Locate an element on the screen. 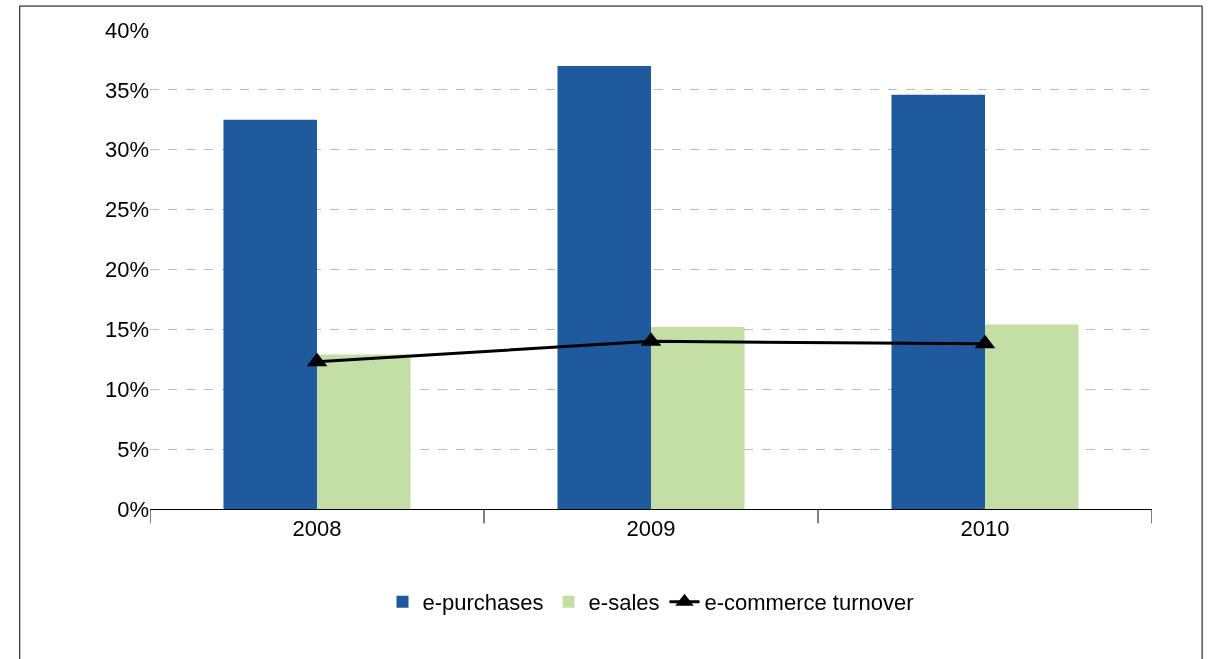  y-tick-label: 25% is located at coordinates (126, 210).